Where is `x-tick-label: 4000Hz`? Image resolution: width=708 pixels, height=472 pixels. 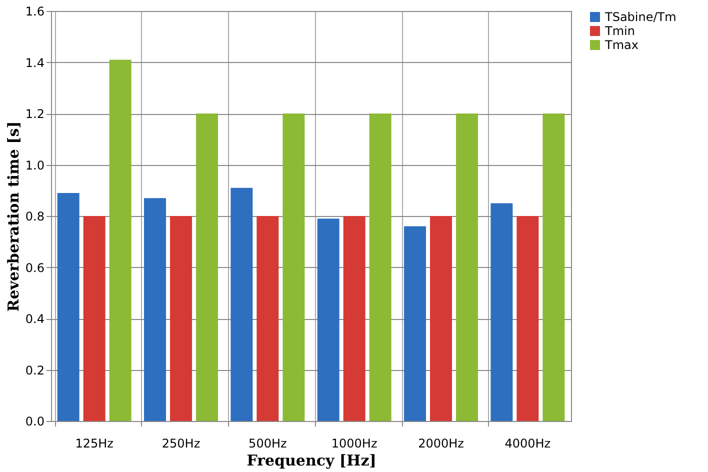 x-tick-label: 4000Hz is located at coordinates (527, 443).